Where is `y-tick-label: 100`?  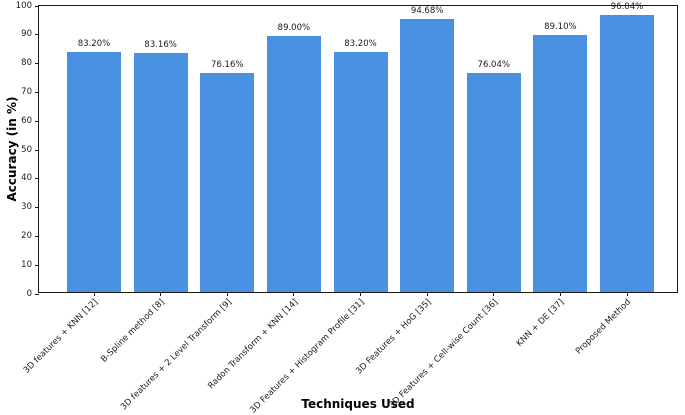 y-tick-label: 100 is located at coordinates (23, 5).